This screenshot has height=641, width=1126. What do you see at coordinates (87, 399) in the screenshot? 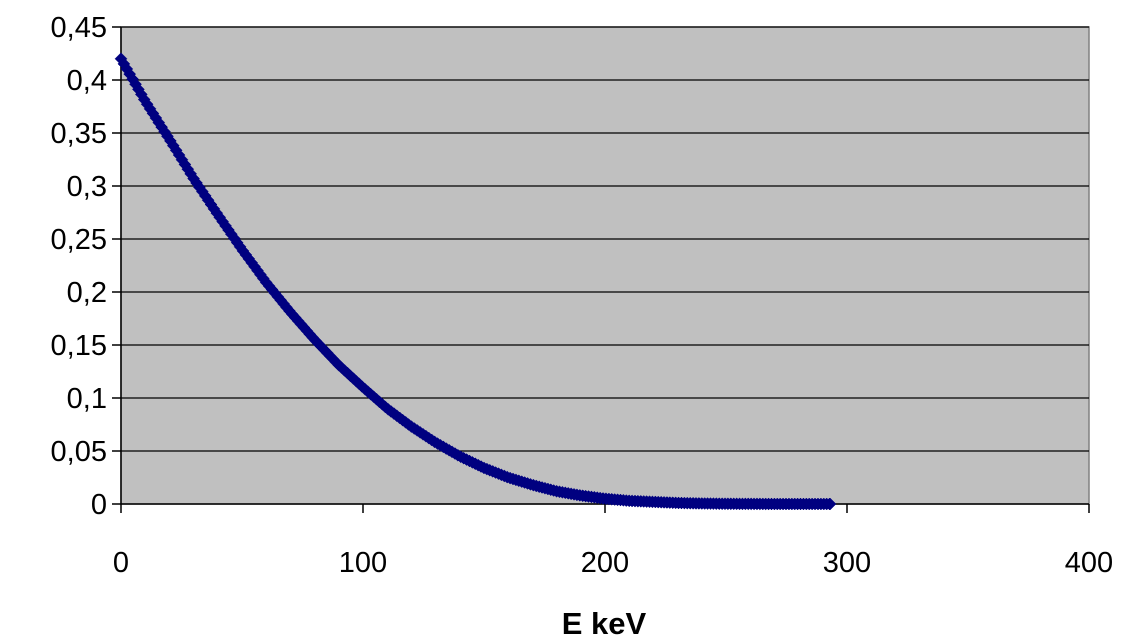
I see `y-tick-label: 0,1` at bounding box center [87, 399].